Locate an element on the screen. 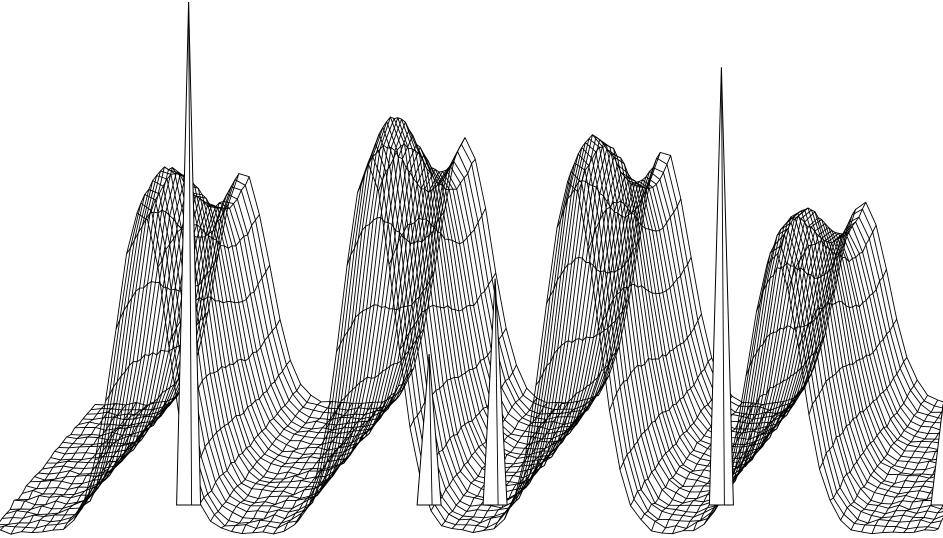  spike-1-edge is located at coordinates (190, 253).